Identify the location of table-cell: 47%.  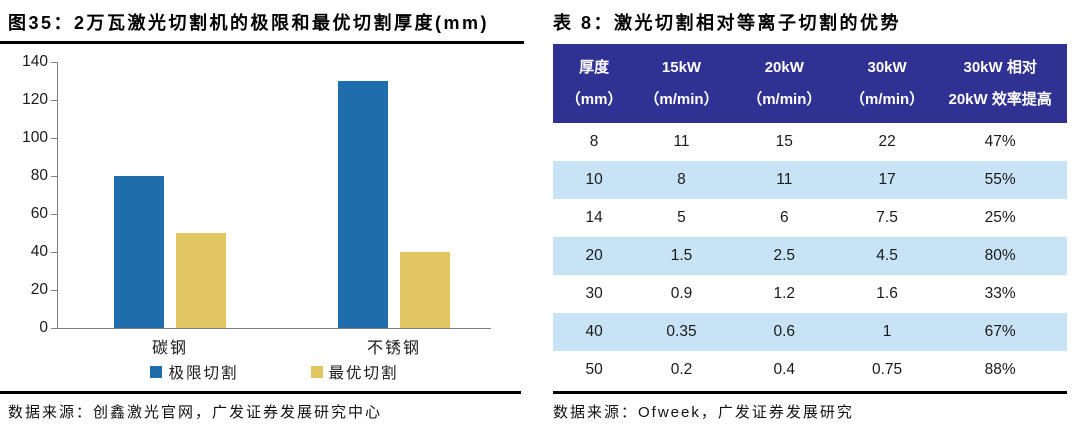
(1000, 141).